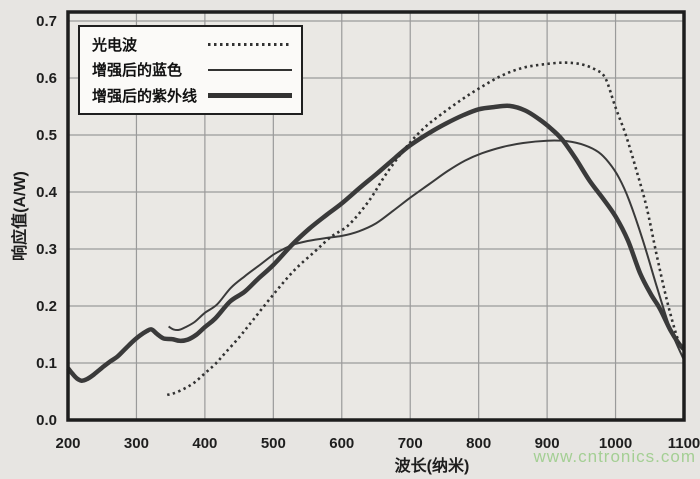 This screenshot has height=479, width=700. What do you see at coordinates (192, 44) in the screenshot?
I see `legend-item: 光电波` at bounding box center [192, 44].